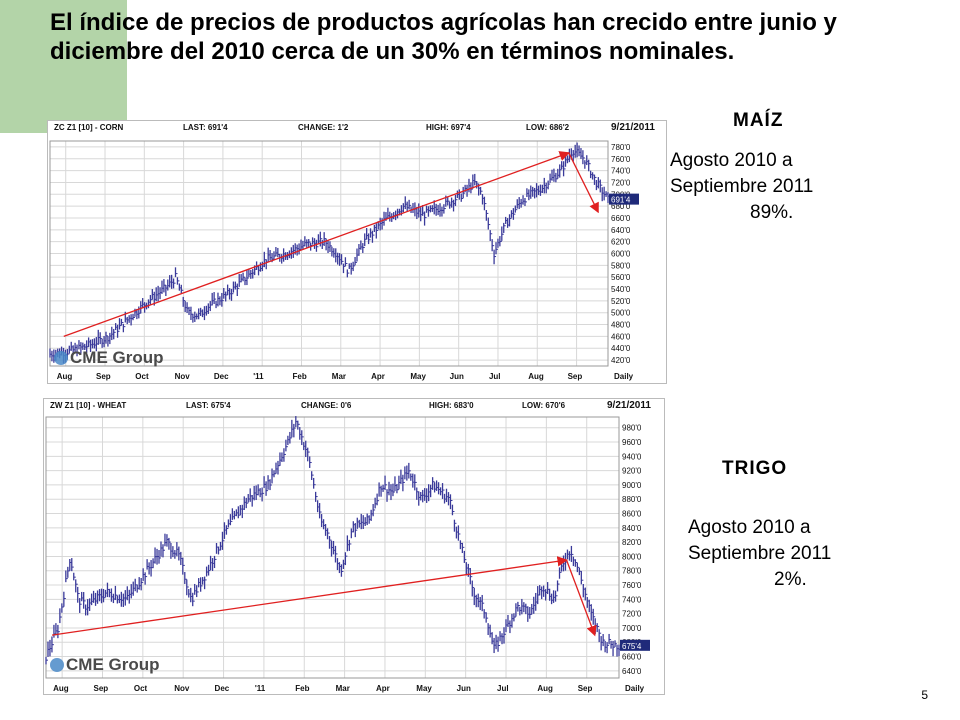  Describe the element at coordinates (632, 671) in the screenshot. I see `wheat-y-tick-label: 640'0` at that location.